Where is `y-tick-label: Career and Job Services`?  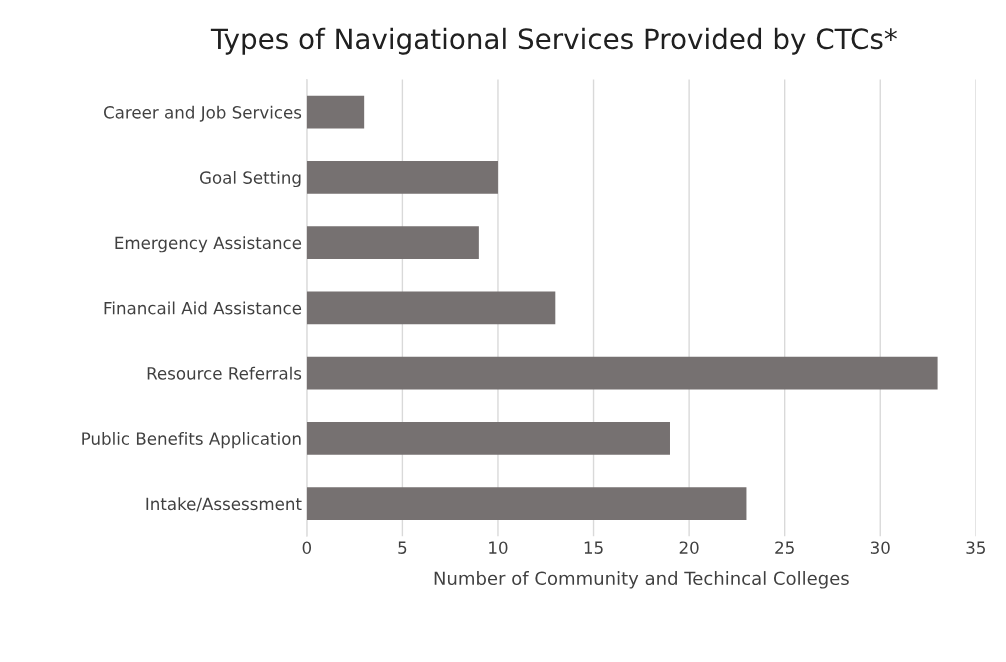
y-tick-label: Career and Job Services is located at coordinates (202, 113).